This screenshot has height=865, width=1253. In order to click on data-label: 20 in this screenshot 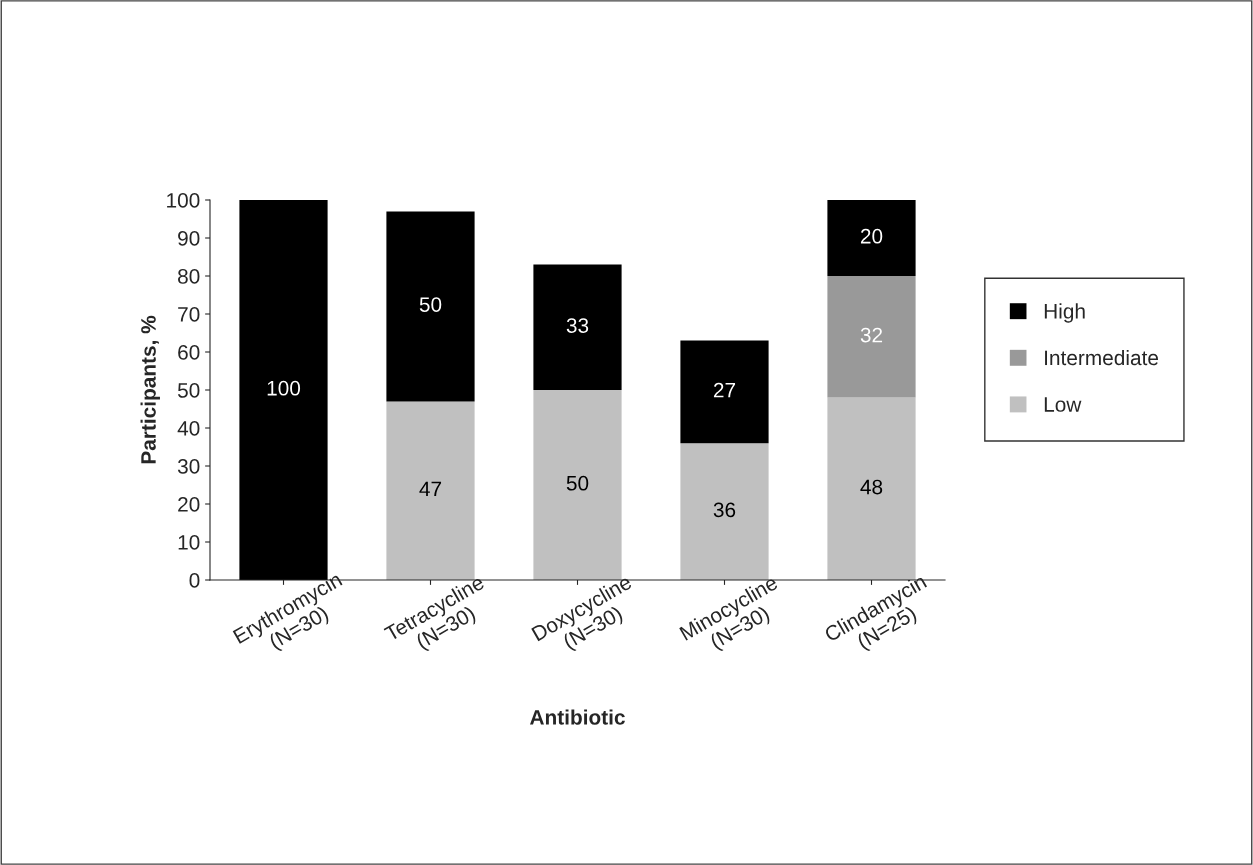, I will do `click(871, 236)`.